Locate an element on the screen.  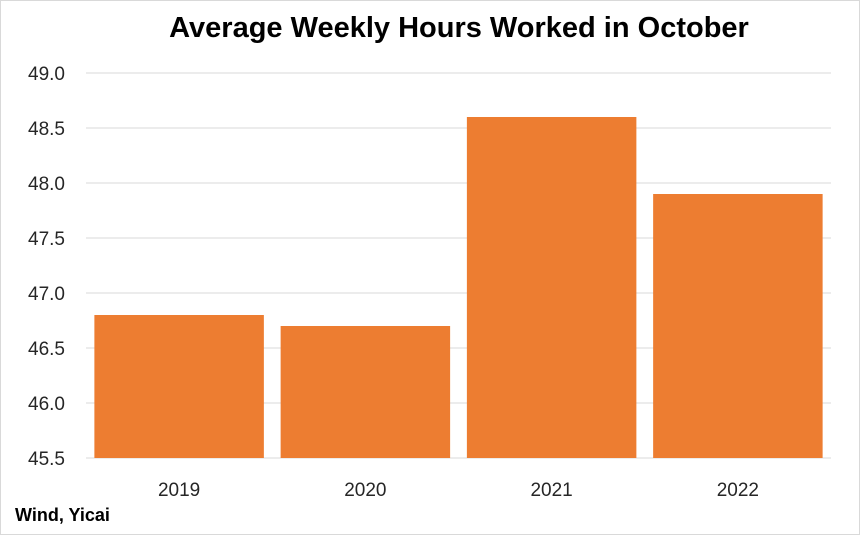
y-tick-label: 48.0 is located at coordinates (46, 184).